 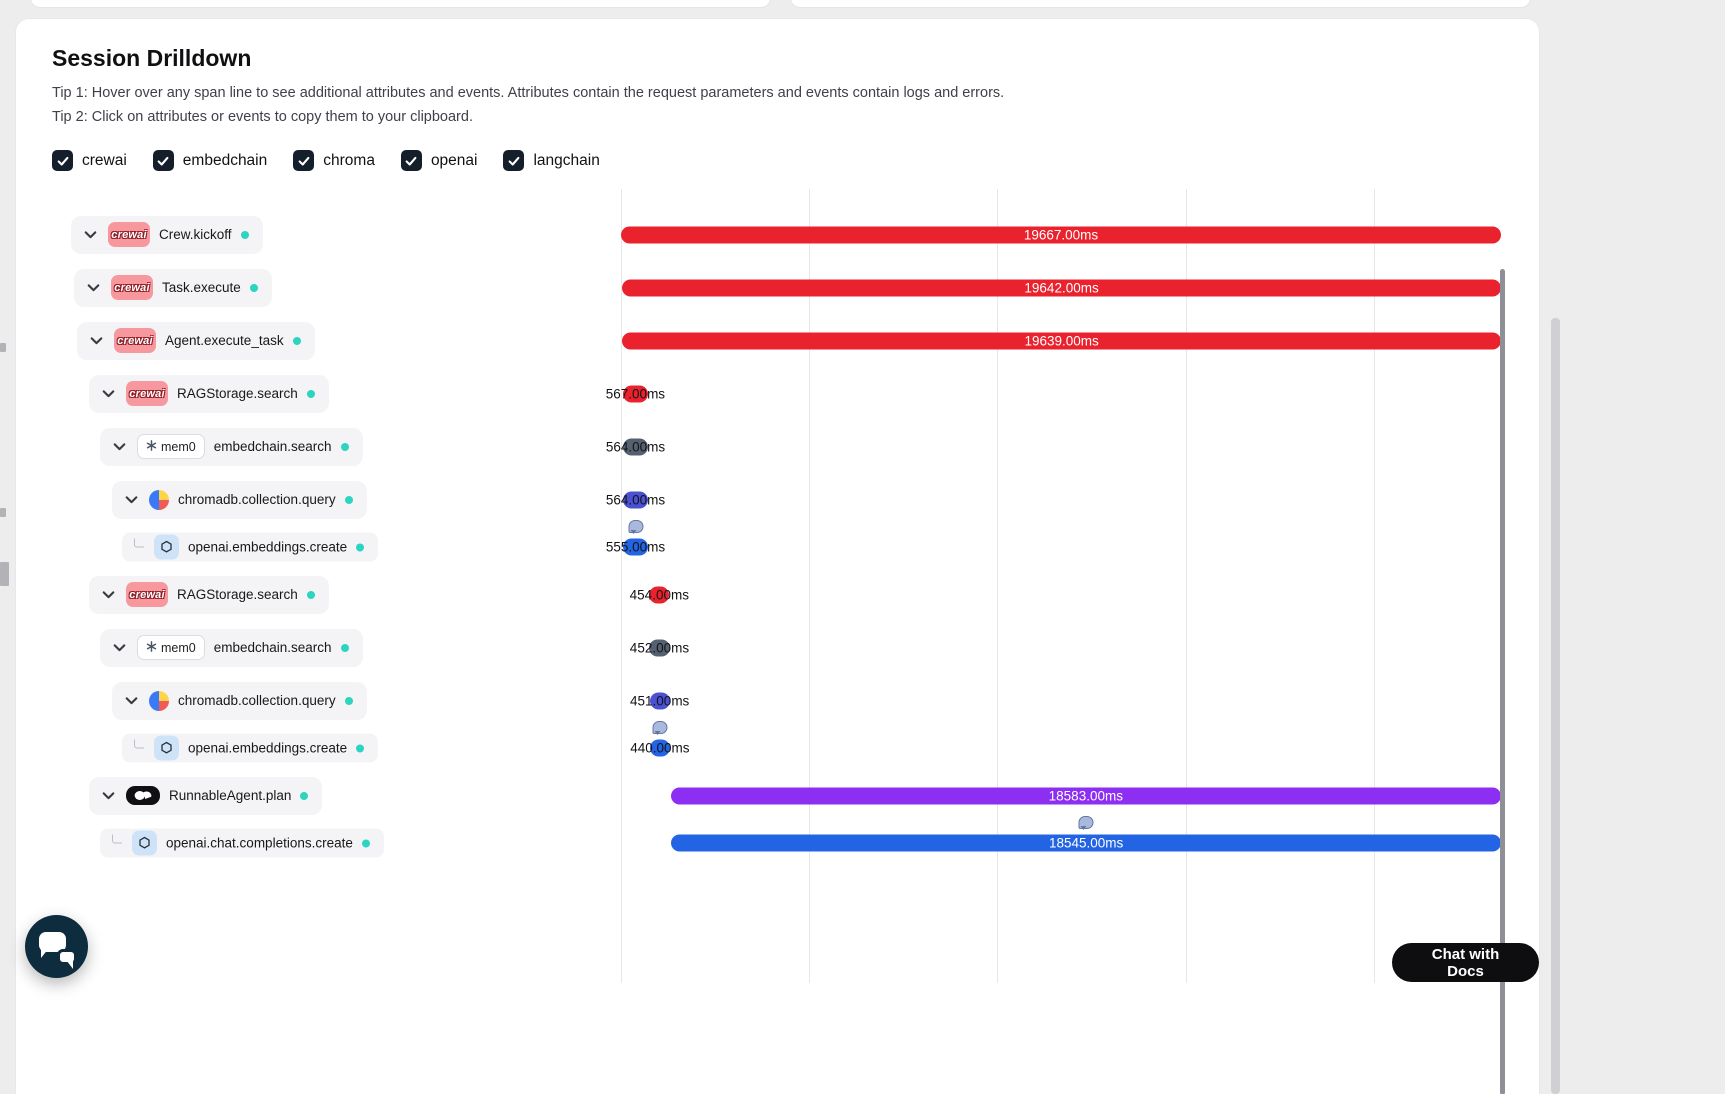 I want to click on filter-label: crewai, so click(x=104, y=160).